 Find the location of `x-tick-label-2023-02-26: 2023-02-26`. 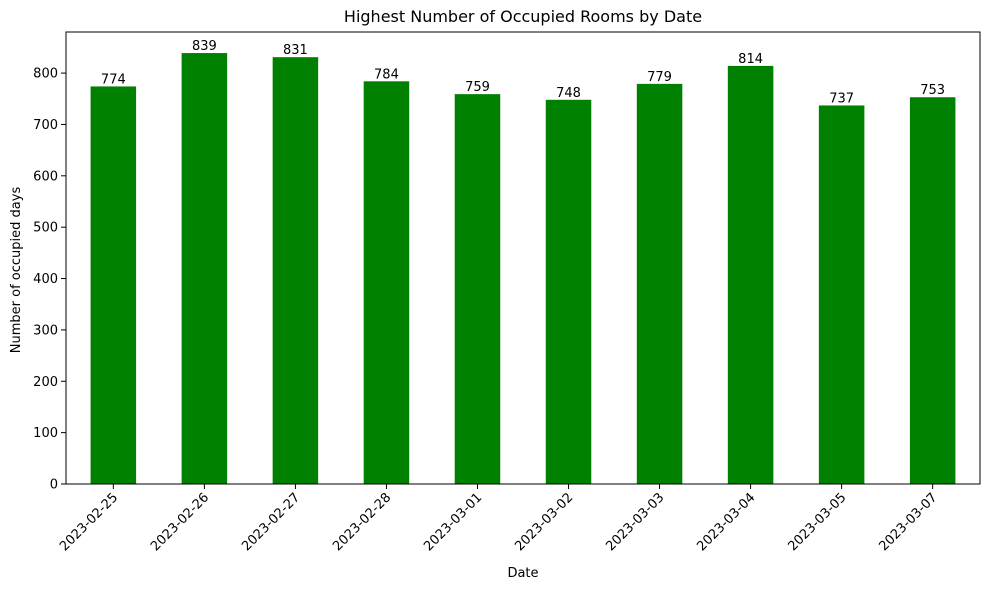

x-tick-label-2023-02-26: 2023-02-26 is located at coordinates (180, 522).